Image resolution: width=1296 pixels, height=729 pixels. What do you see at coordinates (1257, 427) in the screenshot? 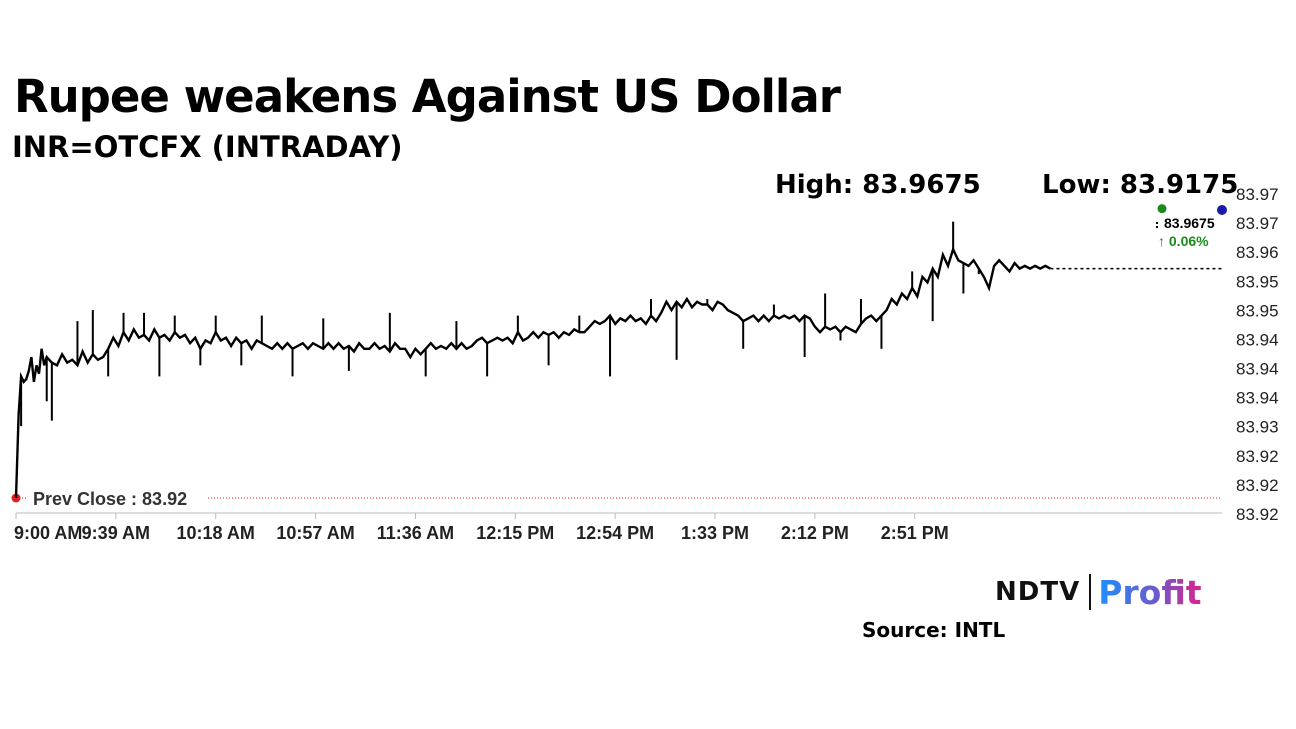
I see `y-tick-label: 83.93` at bounding box center [1257, 427].